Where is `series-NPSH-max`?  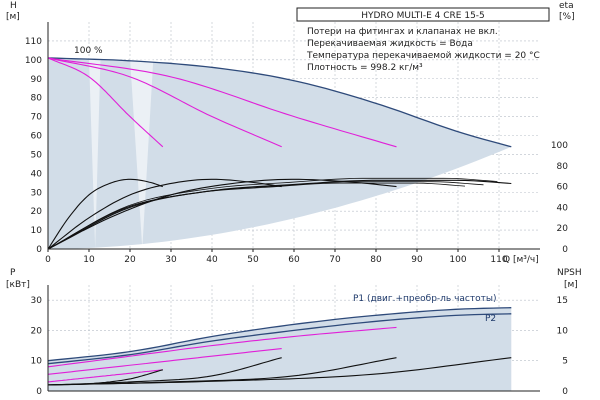 series-NPSH-max is located at coordinates (279, 371).